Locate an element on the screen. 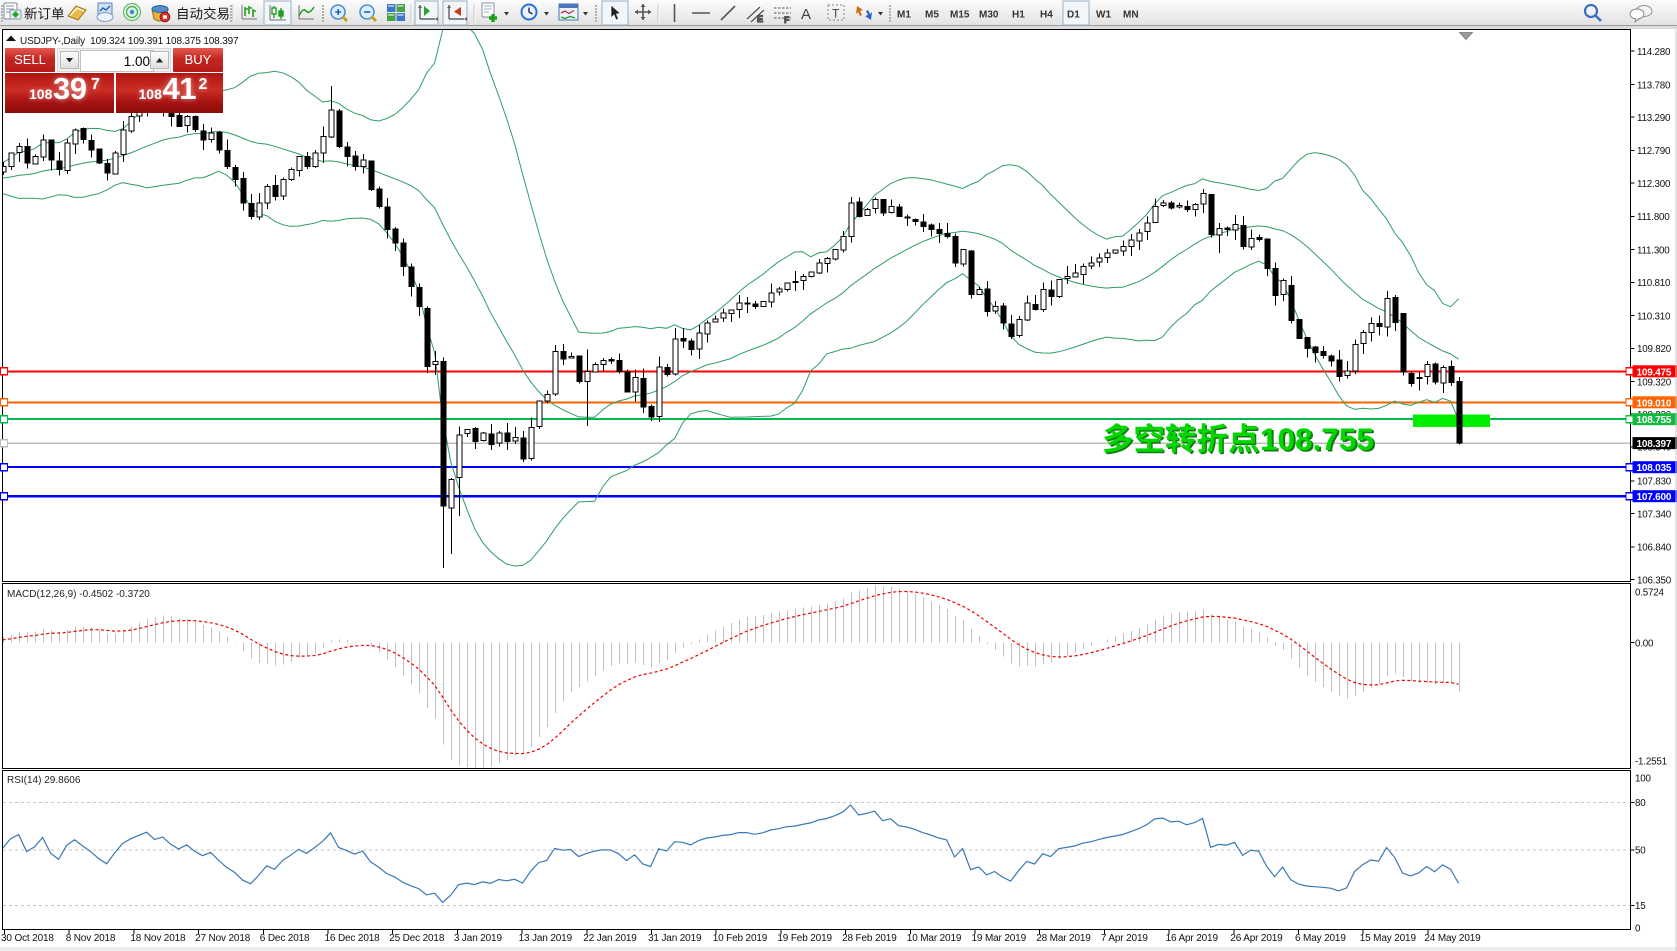 The height and width of the screenshot is (951, 1677). svg-text: W1 is located at coordinates (1103, 15).